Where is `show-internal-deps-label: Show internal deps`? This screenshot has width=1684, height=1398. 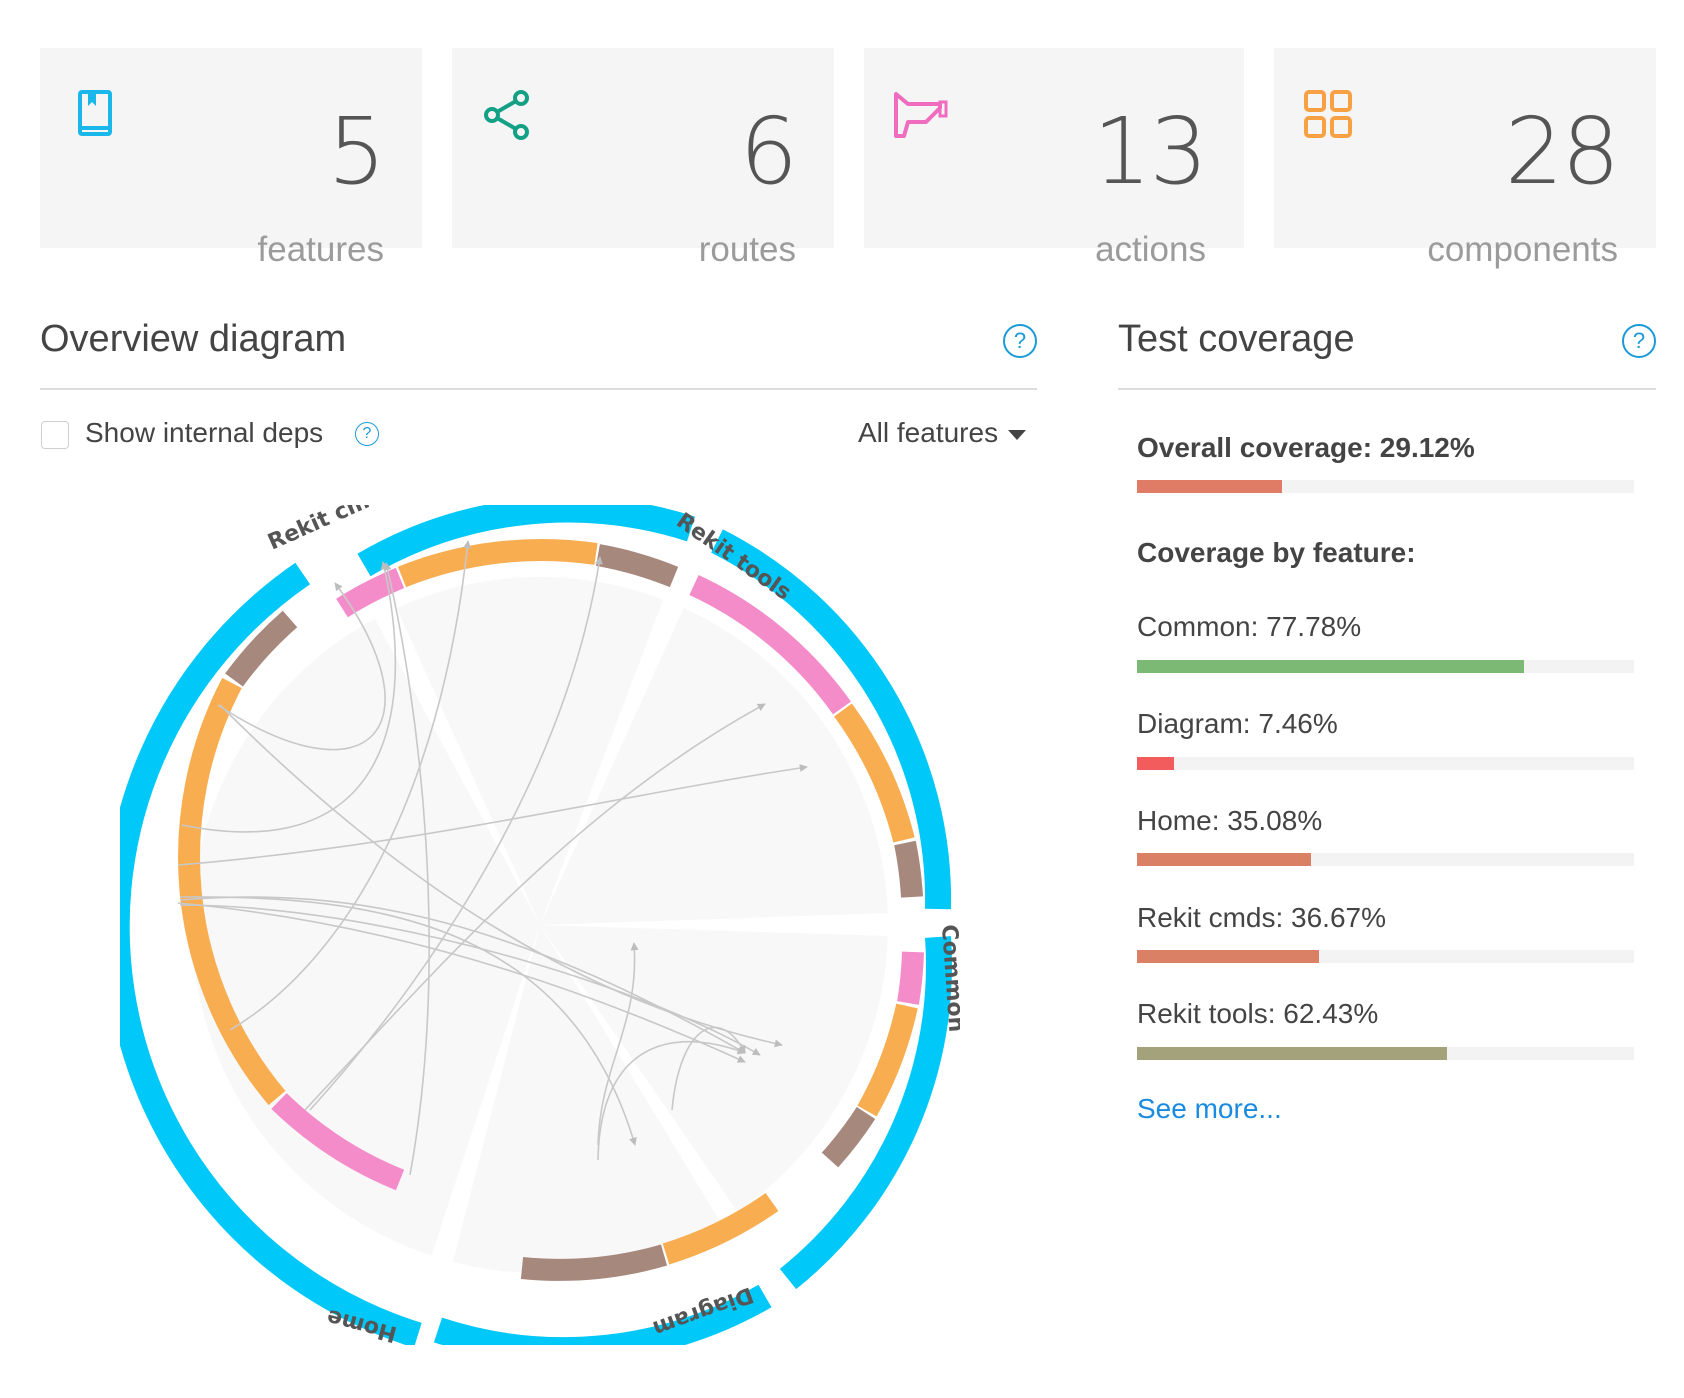
show-internal-deps-label: Show internal deps is located at coordinates (204, 432).